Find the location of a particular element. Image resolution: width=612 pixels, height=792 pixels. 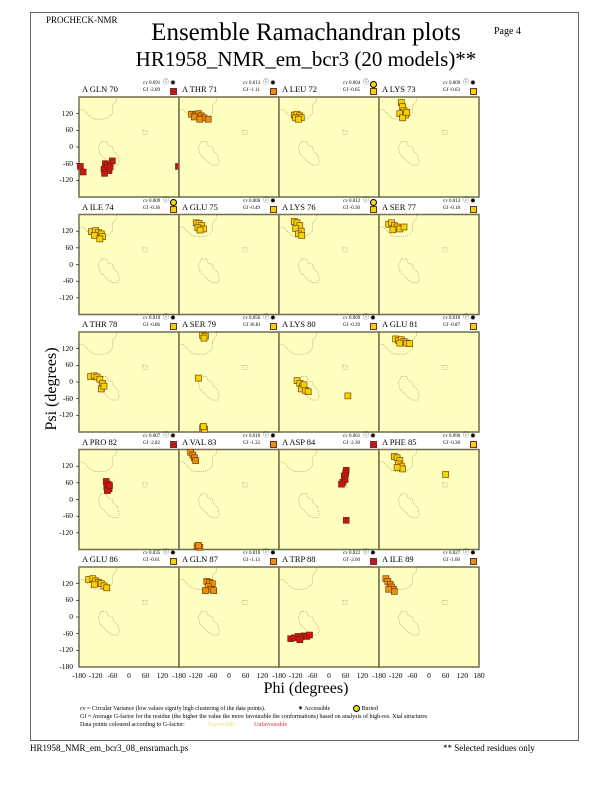

gf-value: Gf -1.11 is located at coordinates (251, 90).